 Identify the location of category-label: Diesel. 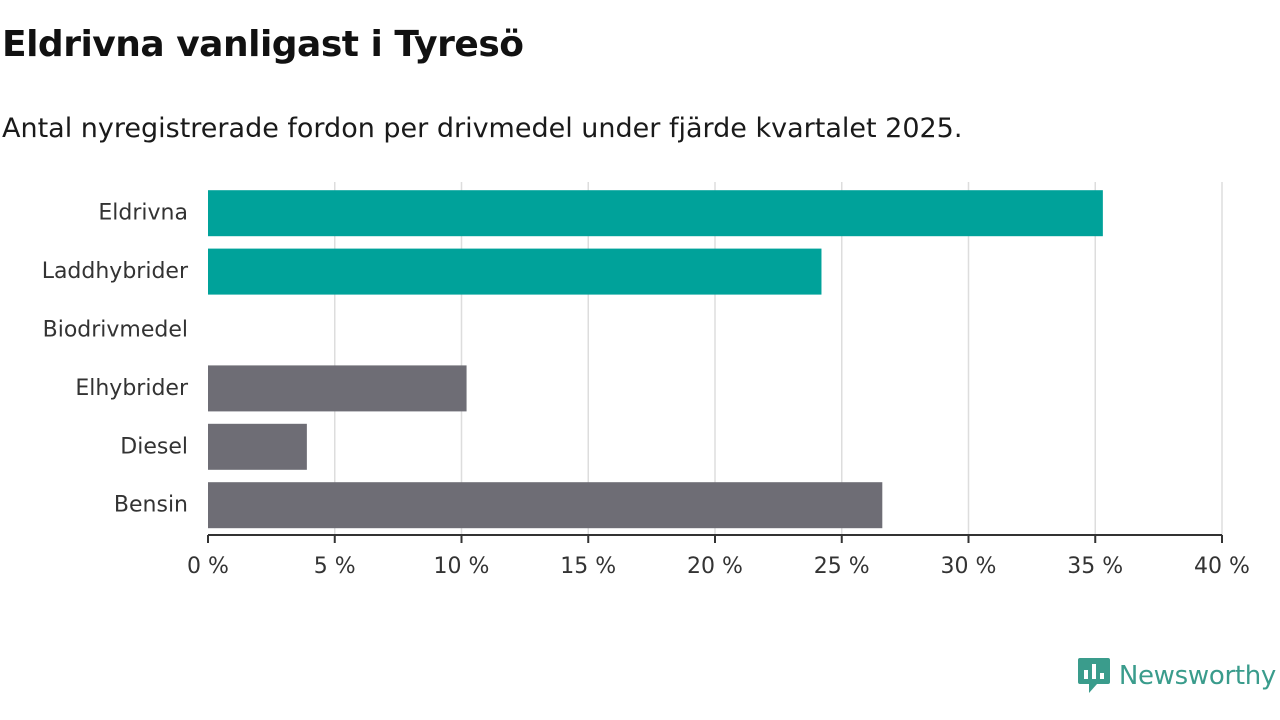
(154, 446).